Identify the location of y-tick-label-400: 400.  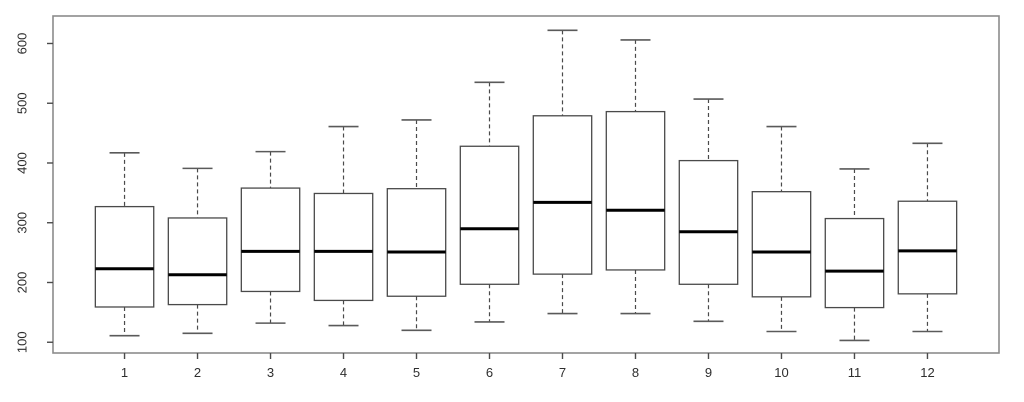
(22, 163).